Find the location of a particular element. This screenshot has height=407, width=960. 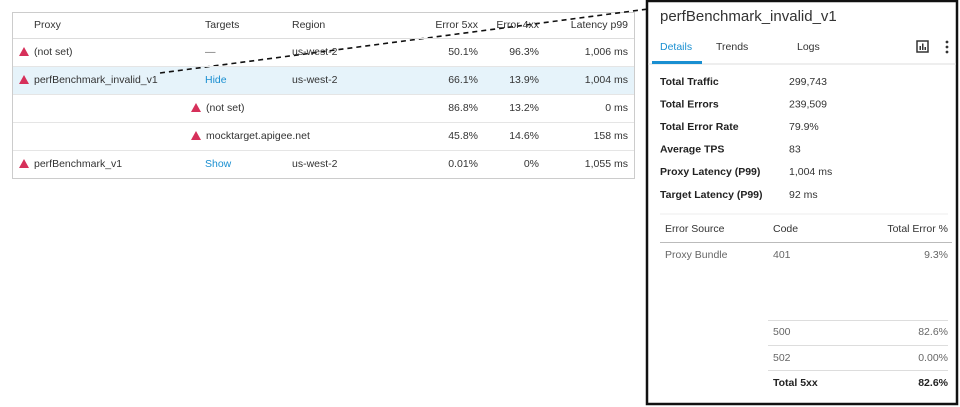

error-5xx: 66.1% is located at coordinates (463, 80).